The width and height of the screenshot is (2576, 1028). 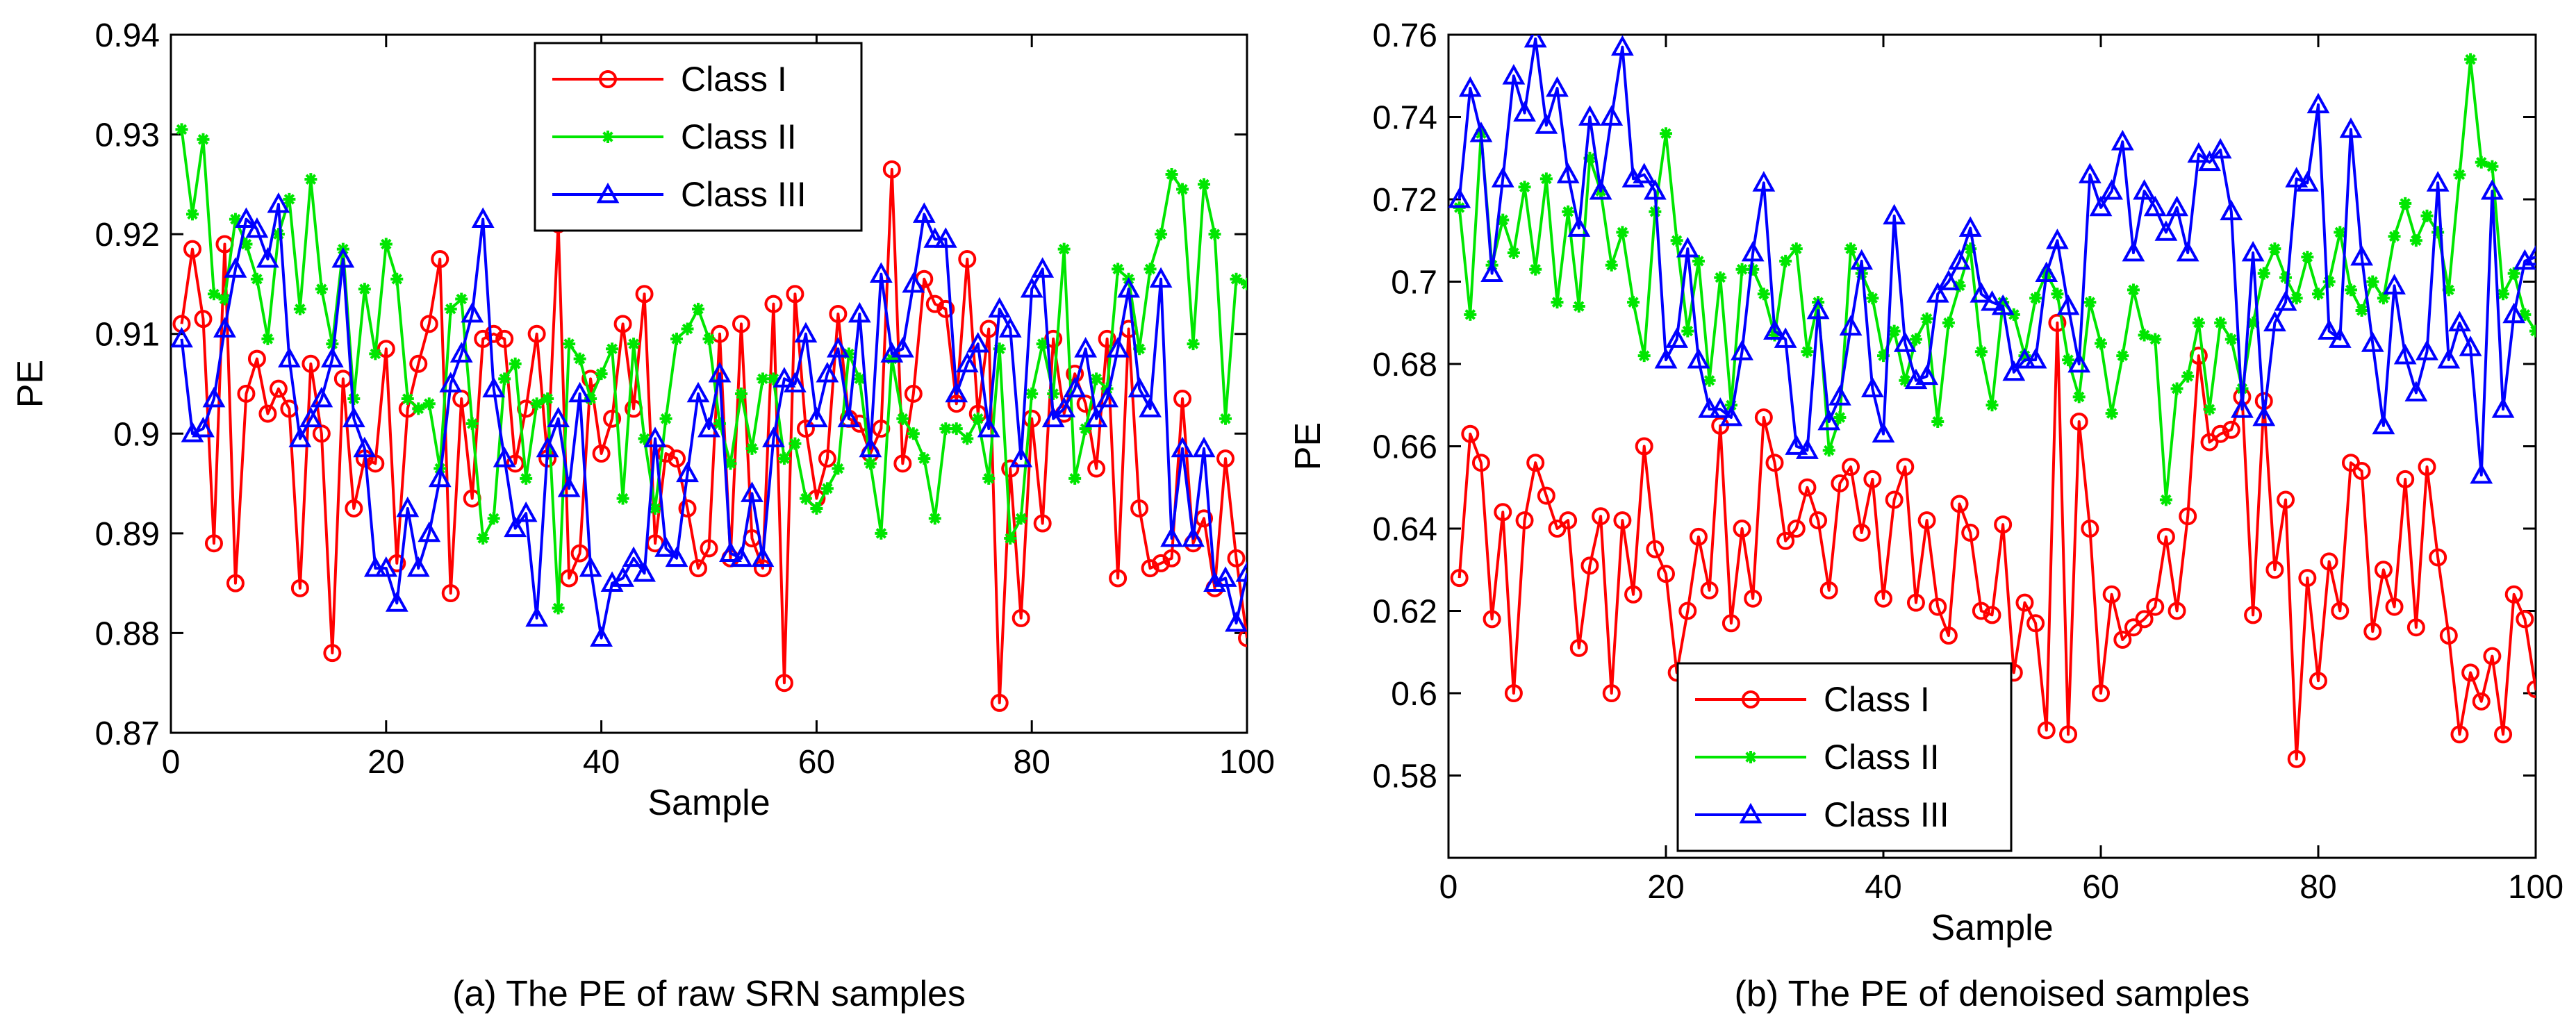 What do you see at coordinates (699, 137) in the screenshot?
I see `legend: Class I Class II Class III` at bounding box center [699, 137].